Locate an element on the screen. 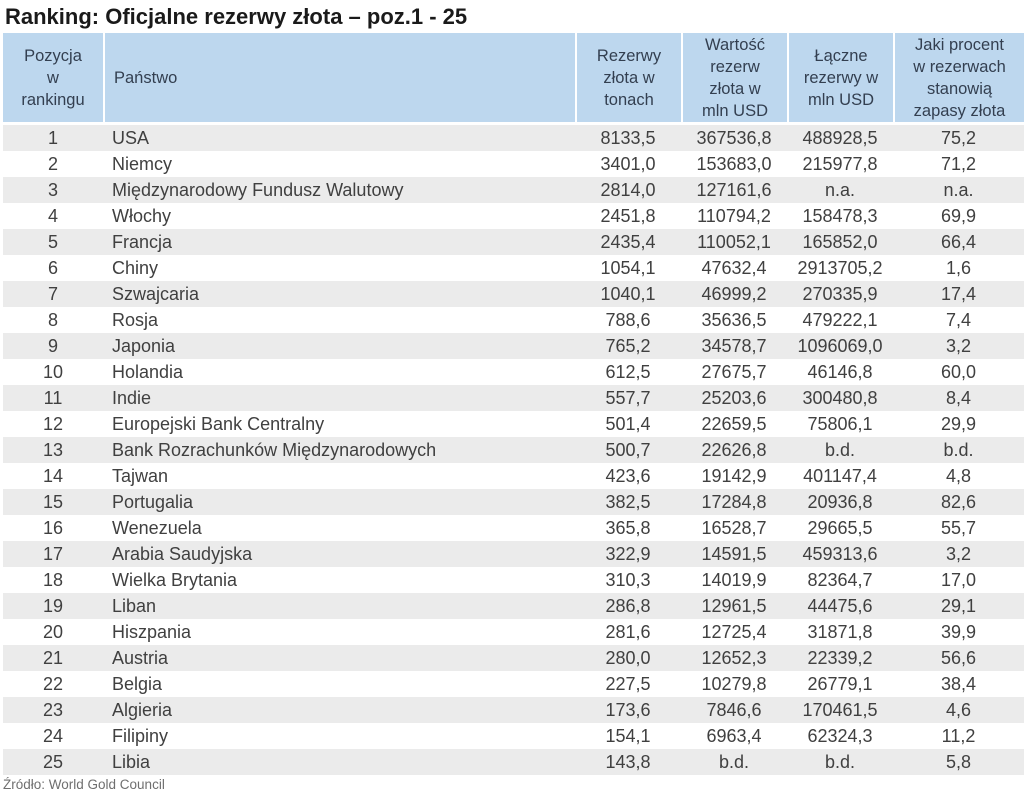  cell-gold-tons: 382,5 is located at coordinates (628, 501).